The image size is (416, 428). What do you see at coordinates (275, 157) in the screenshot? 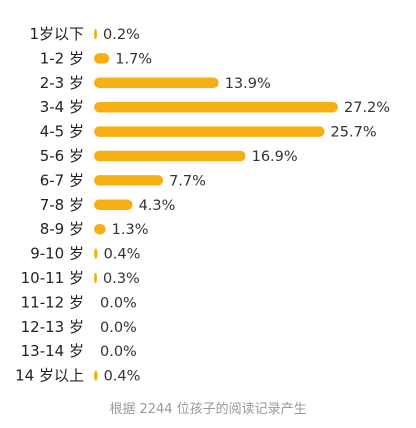
I see `value-label: 16.9%` at bounding box center [275, 157].